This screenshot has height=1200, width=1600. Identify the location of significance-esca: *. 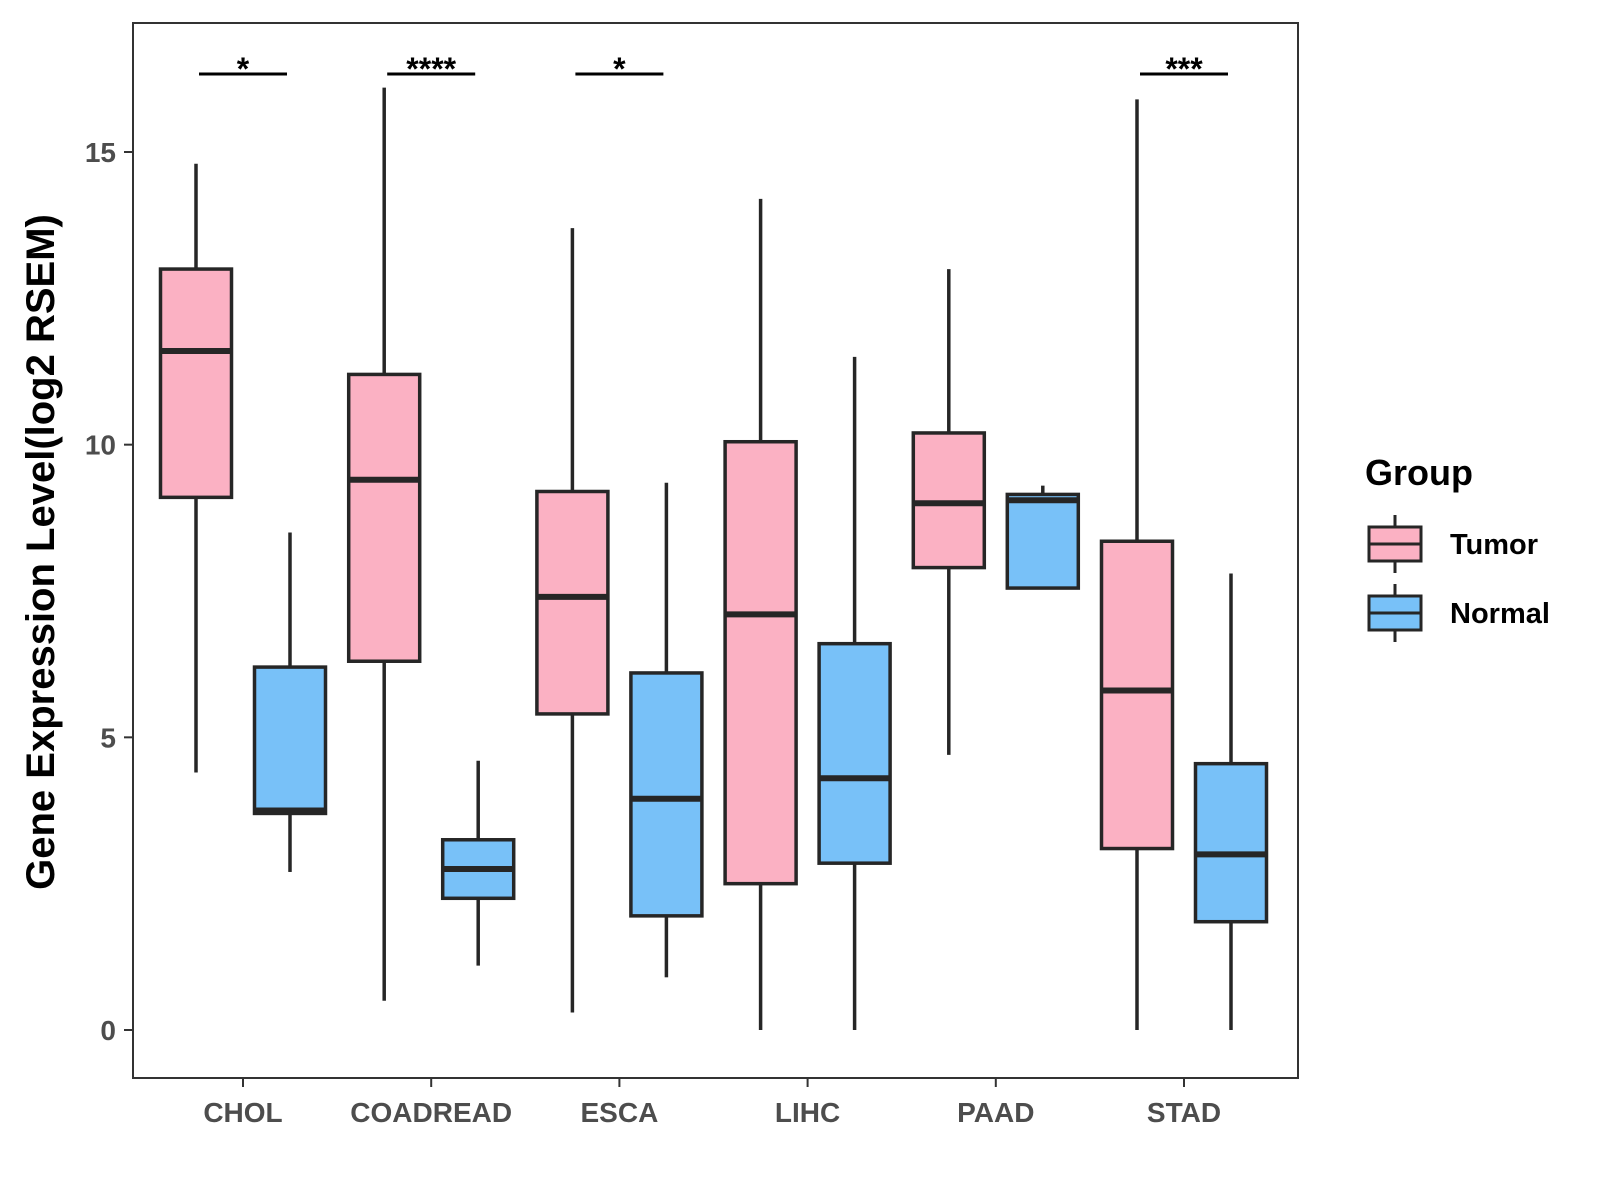
(619, 69).